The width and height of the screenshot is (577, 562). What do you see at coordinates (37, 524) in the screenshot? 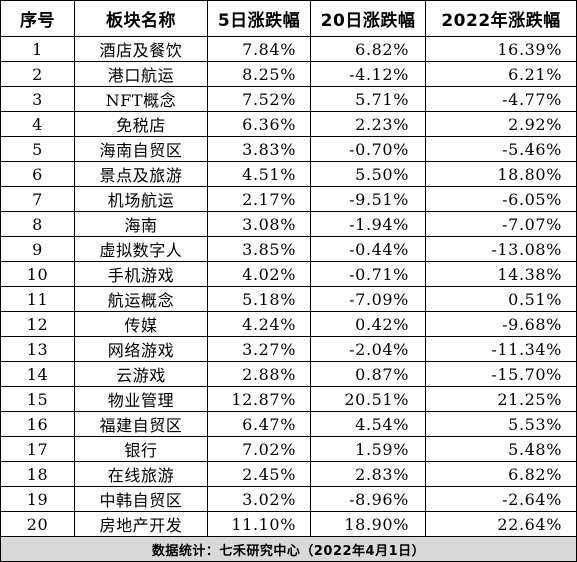
I see `cell-index: 20` at bounding box center [37, 524].